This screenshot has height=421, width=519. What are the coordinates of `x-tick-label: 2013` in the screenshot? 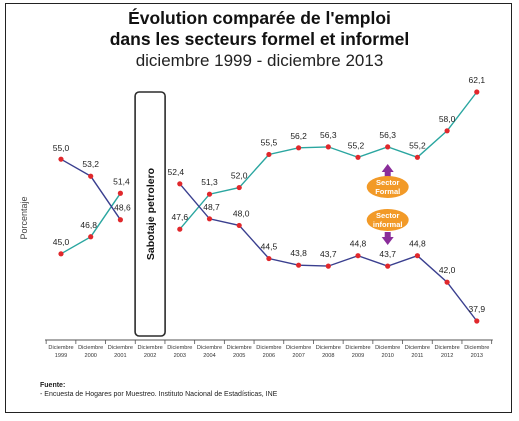 It's located at (477, 356).